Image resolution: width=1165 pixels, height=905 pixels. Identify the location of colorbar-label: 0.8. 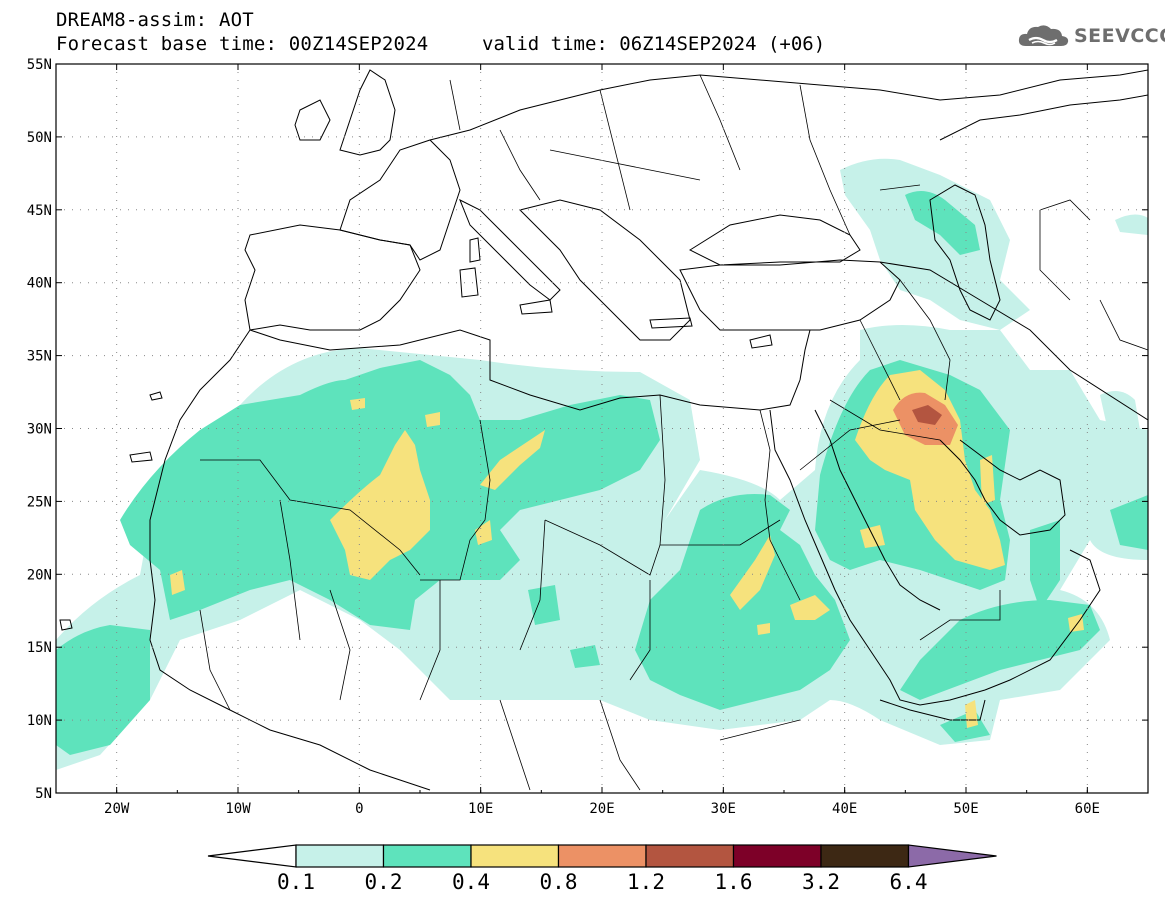
(559, 882).